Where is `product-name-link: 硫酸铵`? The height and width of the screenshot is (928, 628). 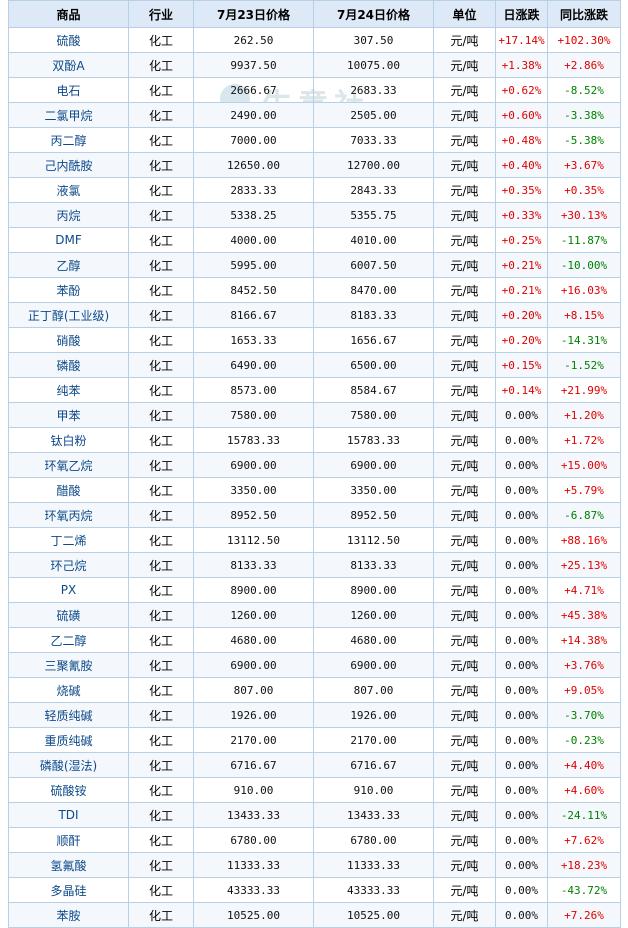
product-name-link: 硫酸铵 is located at coordinates (68, 790).